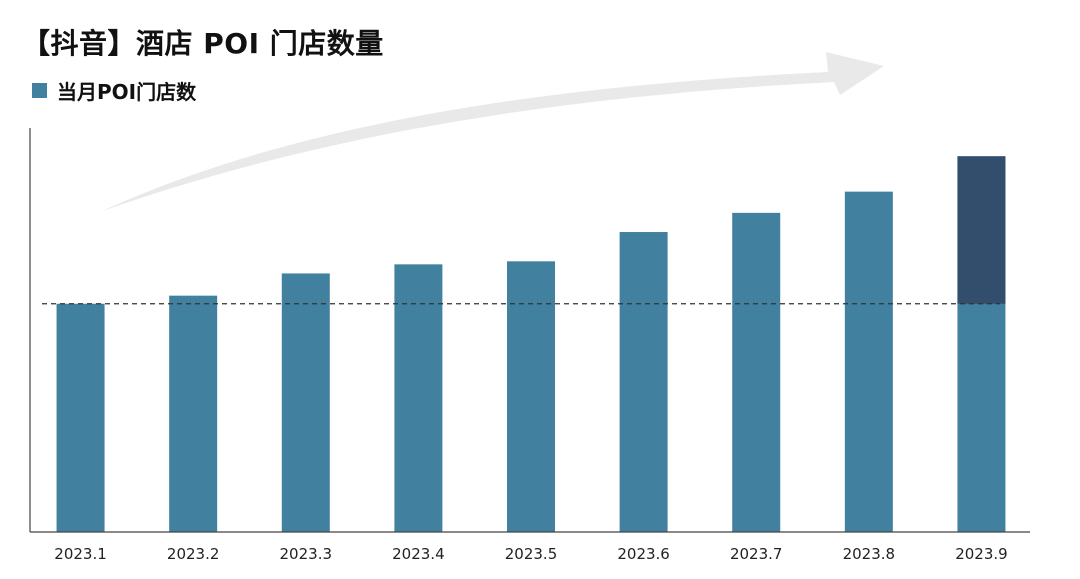 This screenshot has width=1080, height=579. What do you see at coordinates (305, 402) in the screenshot?
I see `bar-2023.3` at bounding box center [305, 402].